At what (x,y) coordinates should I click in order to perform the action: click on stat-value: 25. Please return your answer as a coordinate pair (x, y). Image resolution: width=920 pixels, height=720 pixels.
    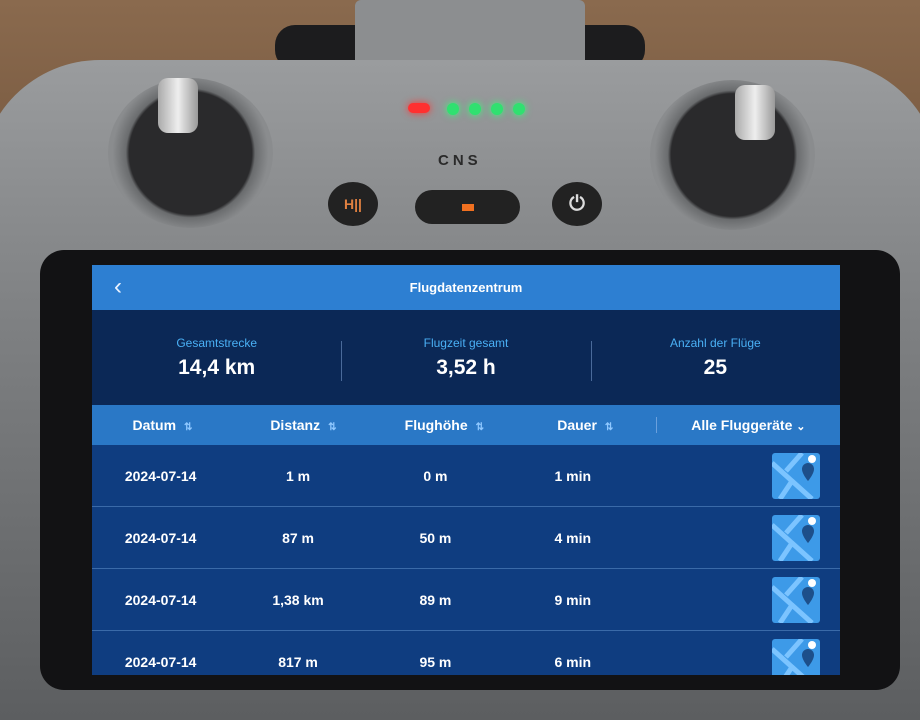
    Looking at the image, I should click on (715, 367).